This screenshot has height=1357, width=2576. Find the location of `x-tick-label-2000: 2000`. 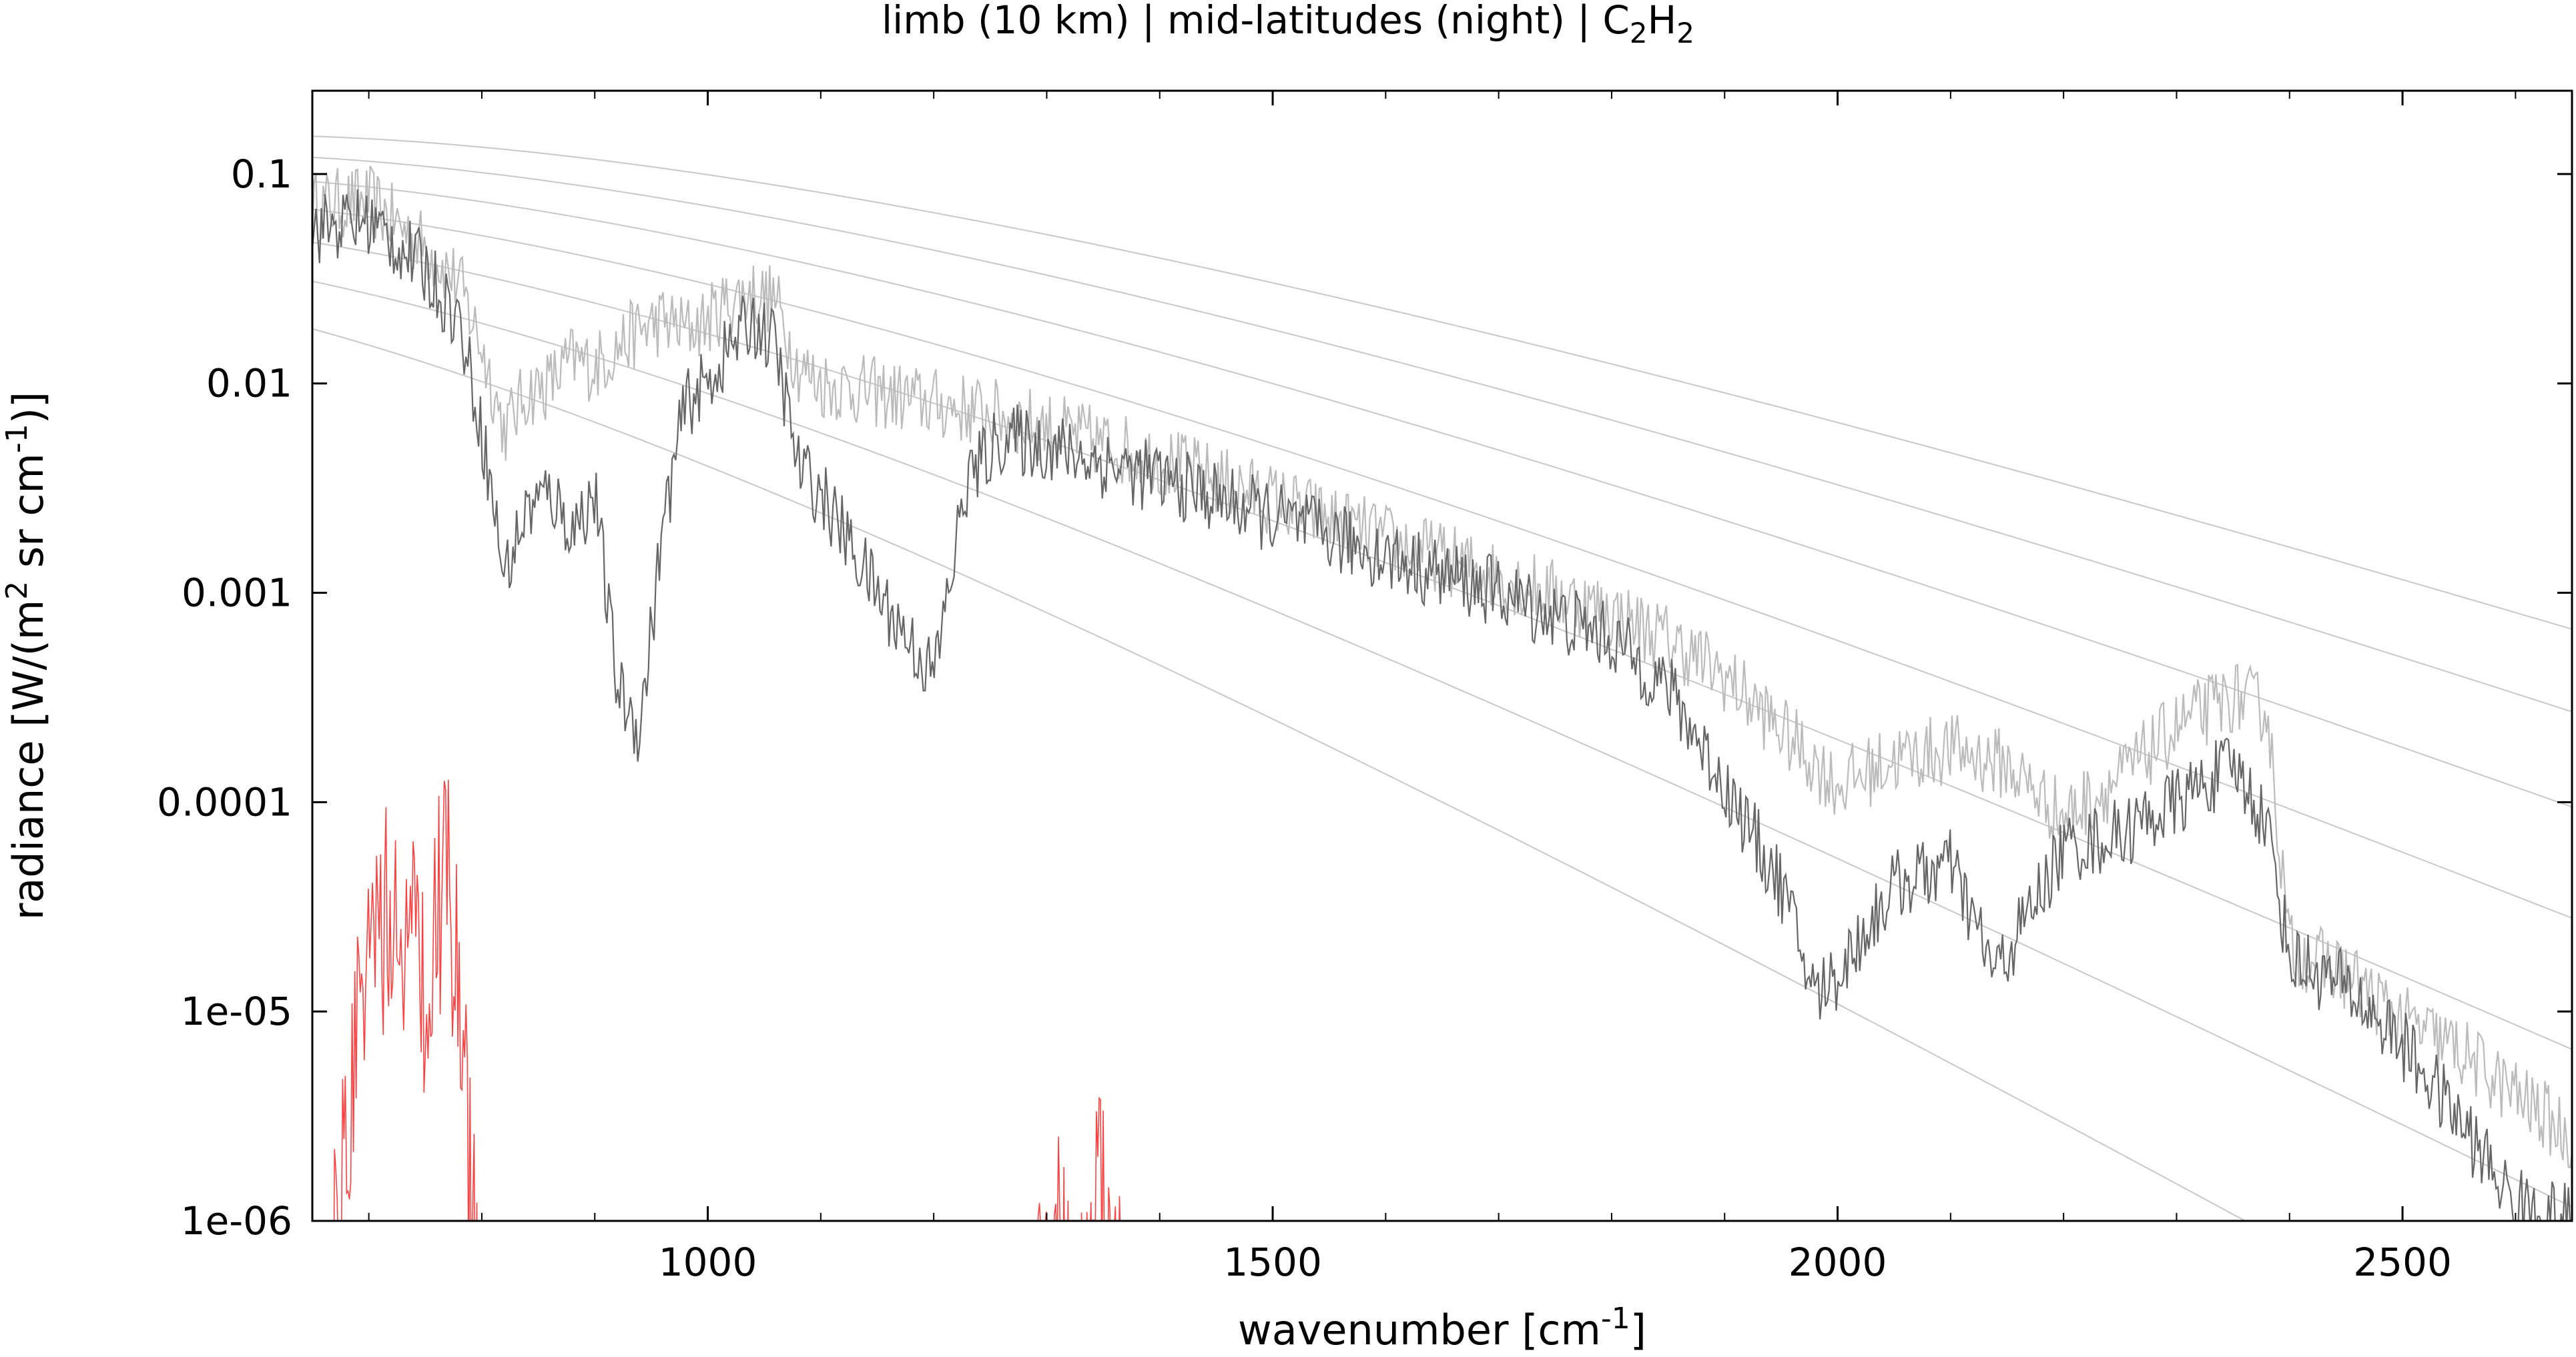

x-tick-label-2000: 2000 is located at coordinates (1838, 1262).